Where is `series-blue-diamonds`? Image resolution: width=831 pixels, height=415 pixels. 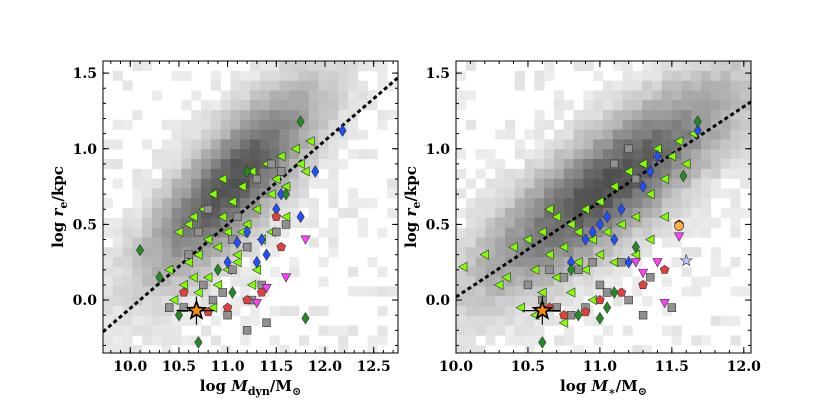
series-blue-diamonds is located at coordinates (285, 196).